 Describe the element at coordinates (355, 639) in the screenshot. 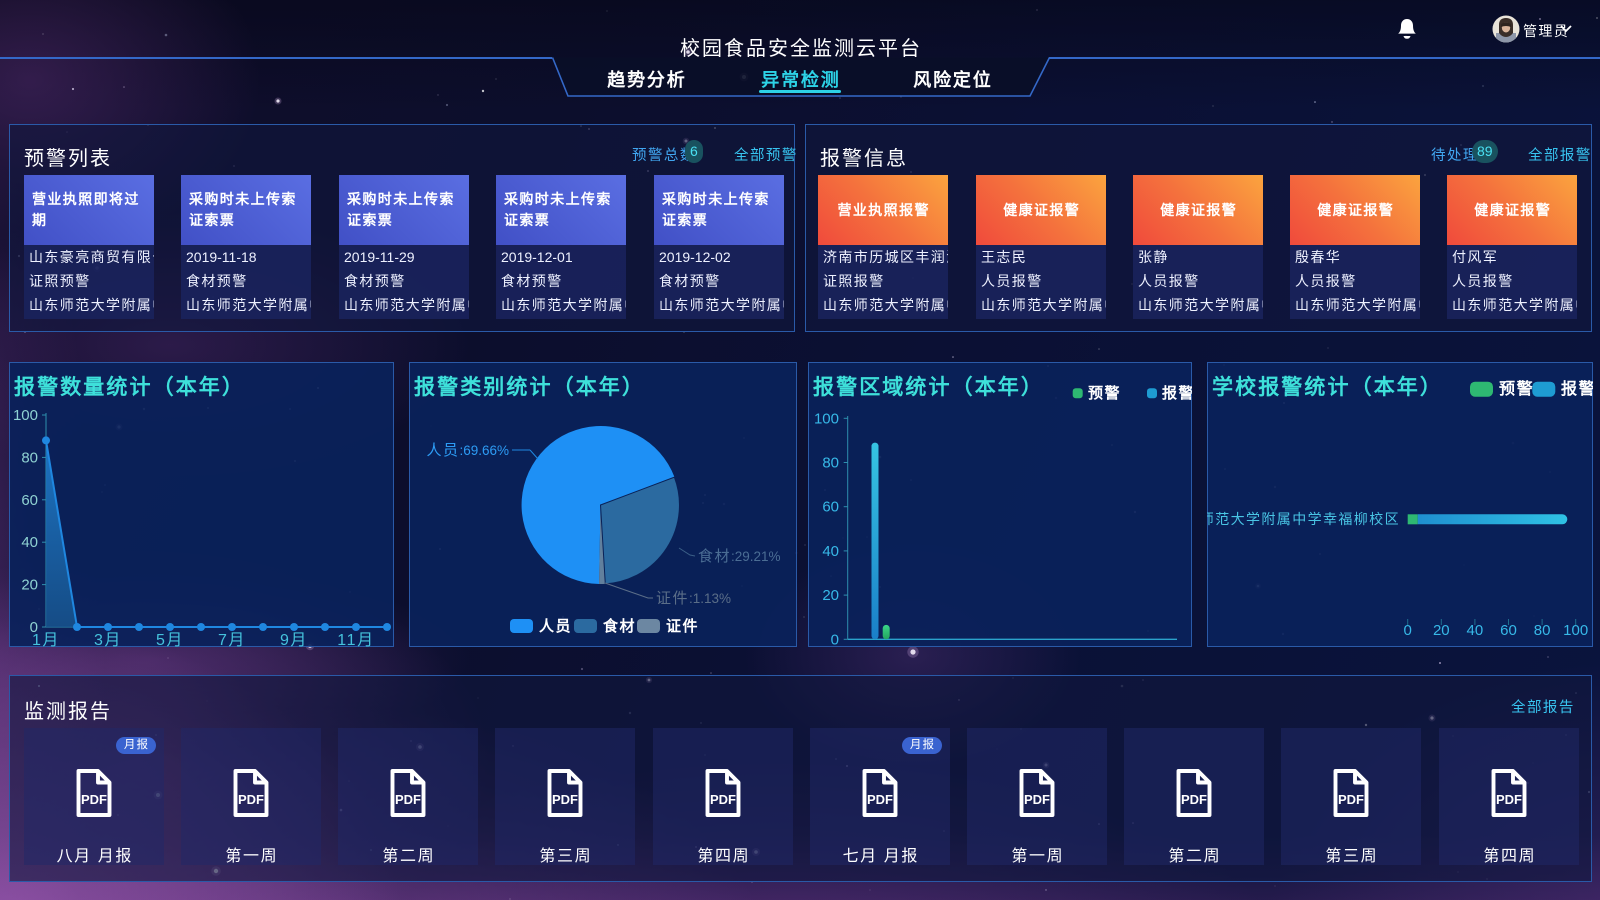

I see `svg-text: 11月` at that location.